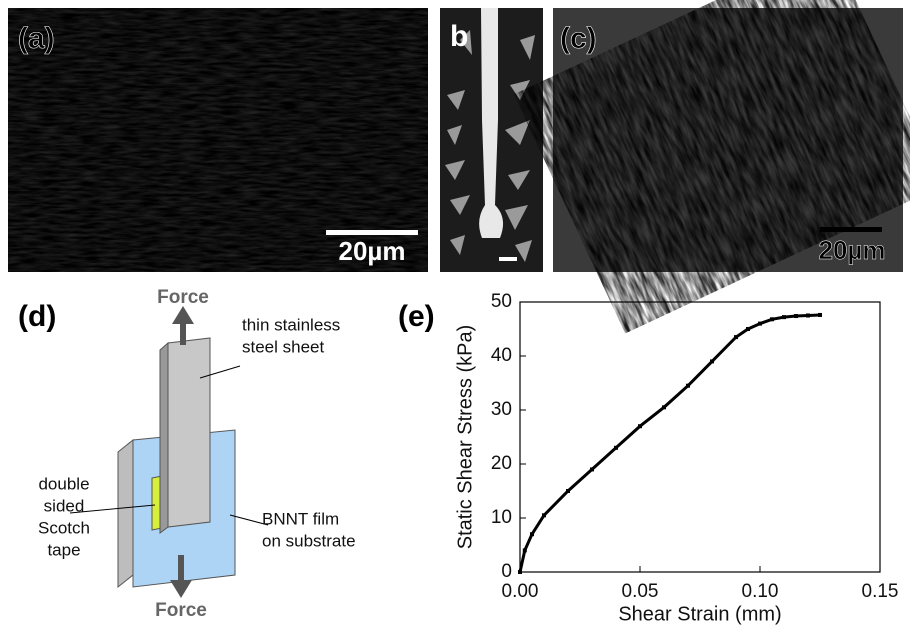 This screenshot has height=627, width=910. I want to click on triangles, so click(490, 146).